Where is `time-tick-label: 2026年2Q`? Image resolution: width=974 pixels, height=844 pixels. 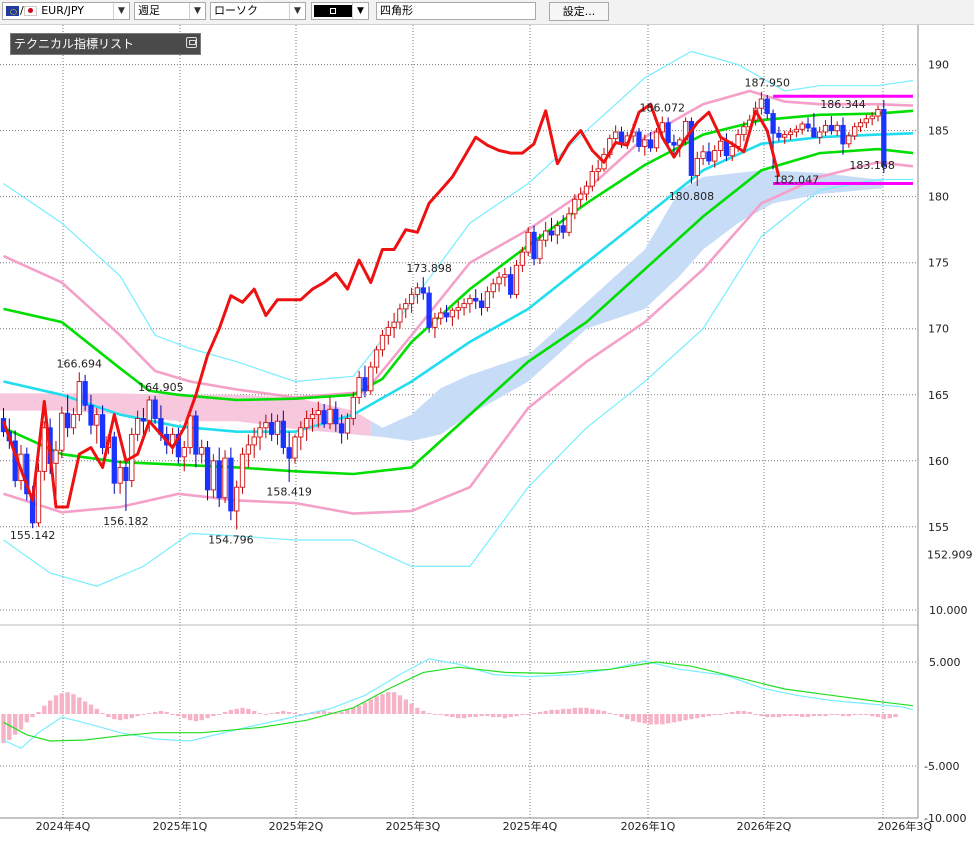 time-tick-label: 2026年2Q is located at coordinates (764, 826).